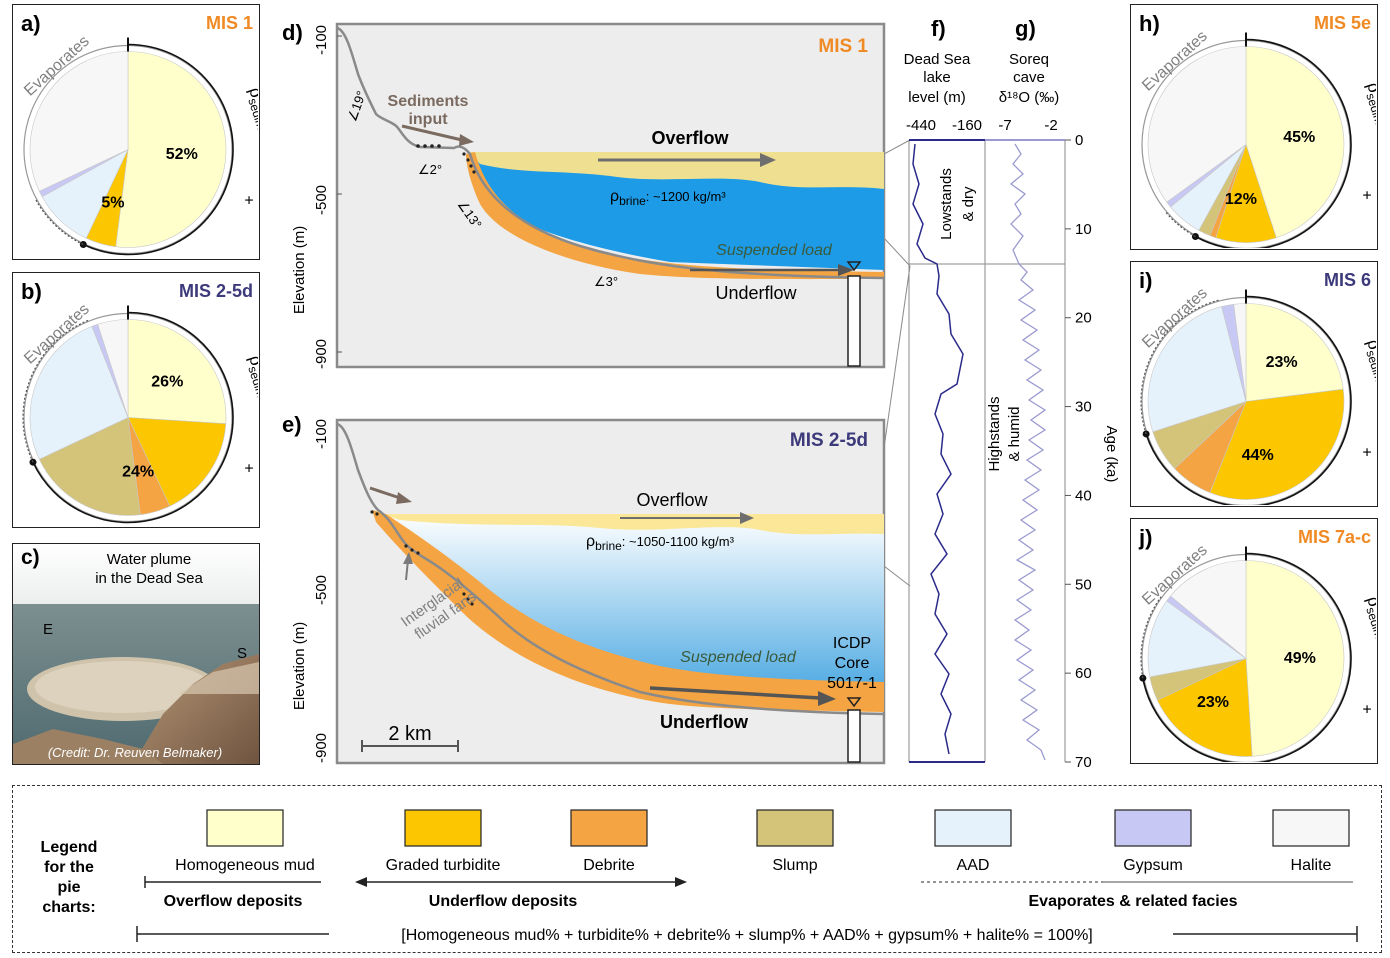 This screenshot has width=1390, height=958. I want to click on pie-slice-i-graded-turbidite, so click(1277, 444).